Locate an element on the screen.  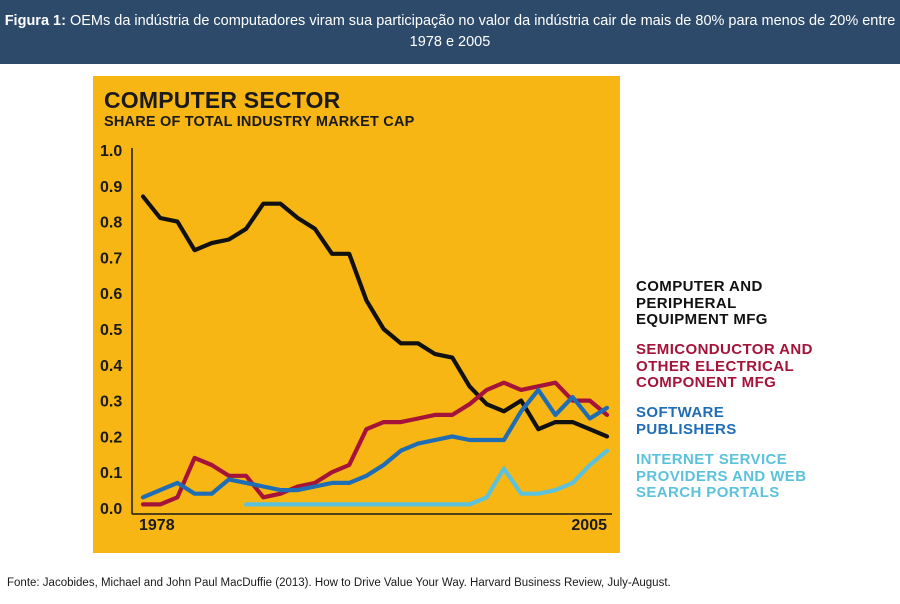
y-tick-label: 0.2 is located at coordinates (111, 437).